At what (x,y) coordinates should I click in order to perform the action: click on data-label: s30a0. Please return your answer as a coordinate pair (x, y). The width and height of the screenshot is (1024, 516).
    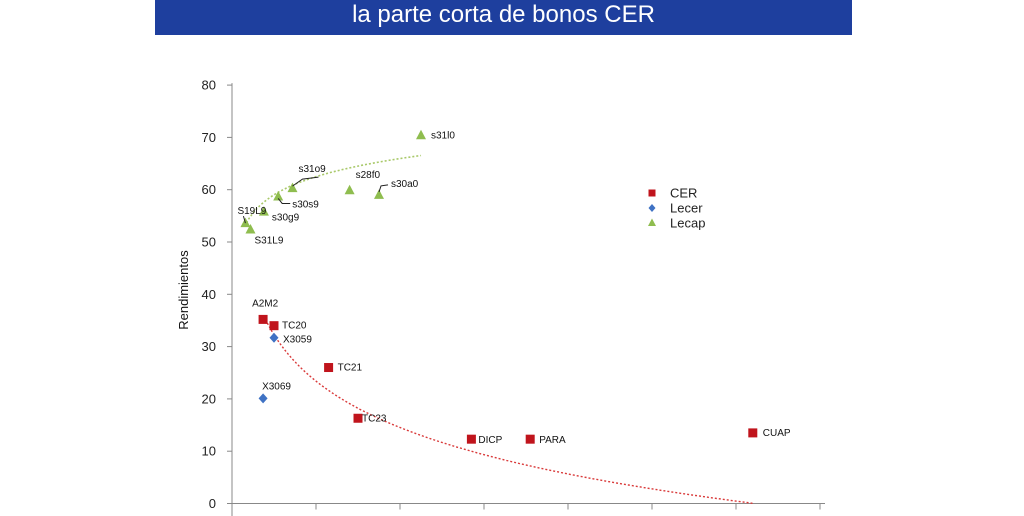
    Looking at the image, I should click on (405, 184).